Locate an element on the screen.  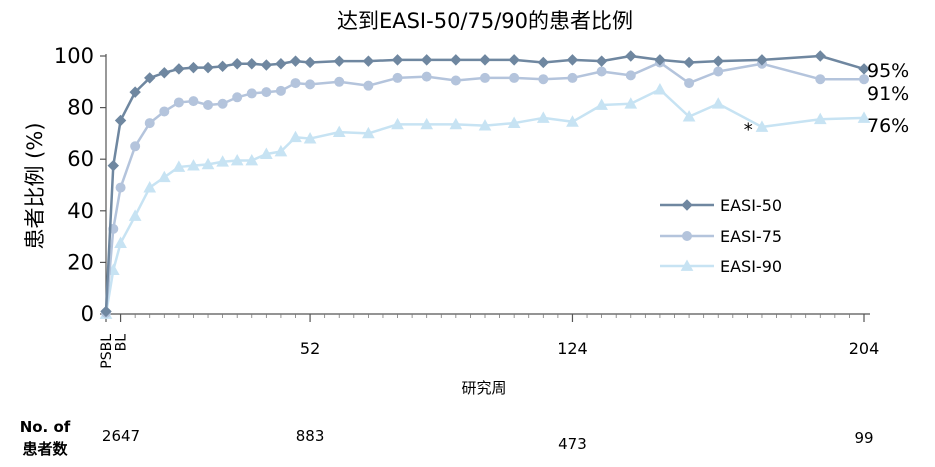
y-axis-label: 患者比例 (%) is located at coordinates (35, 185).